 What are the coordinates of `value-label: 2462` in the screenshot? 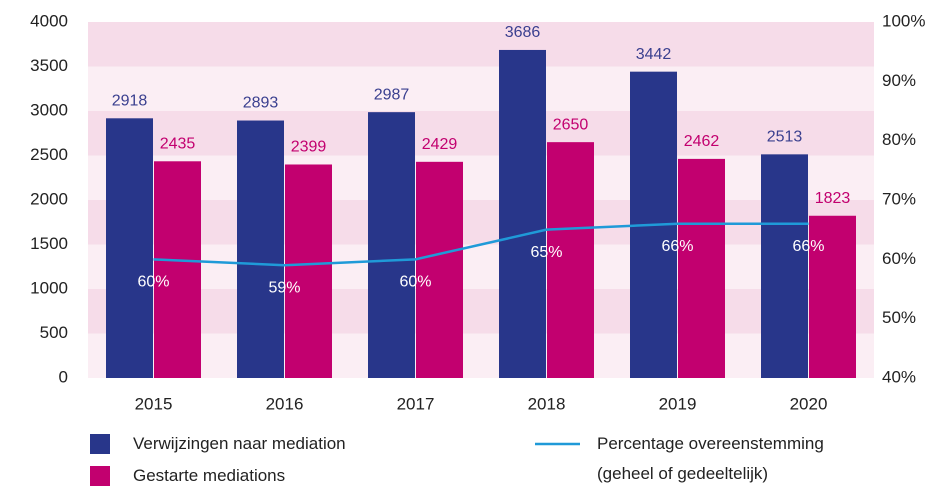 It's located at (702, 141).